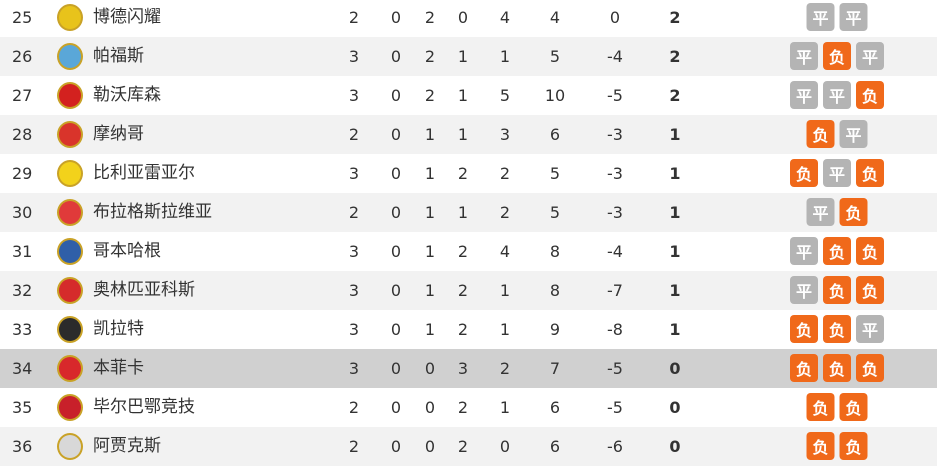 The image size is (937, 468). What do you see at coordinates (70, 56) in the screenshot?
I see `pafos-logo` at bounding box center [70, 56].